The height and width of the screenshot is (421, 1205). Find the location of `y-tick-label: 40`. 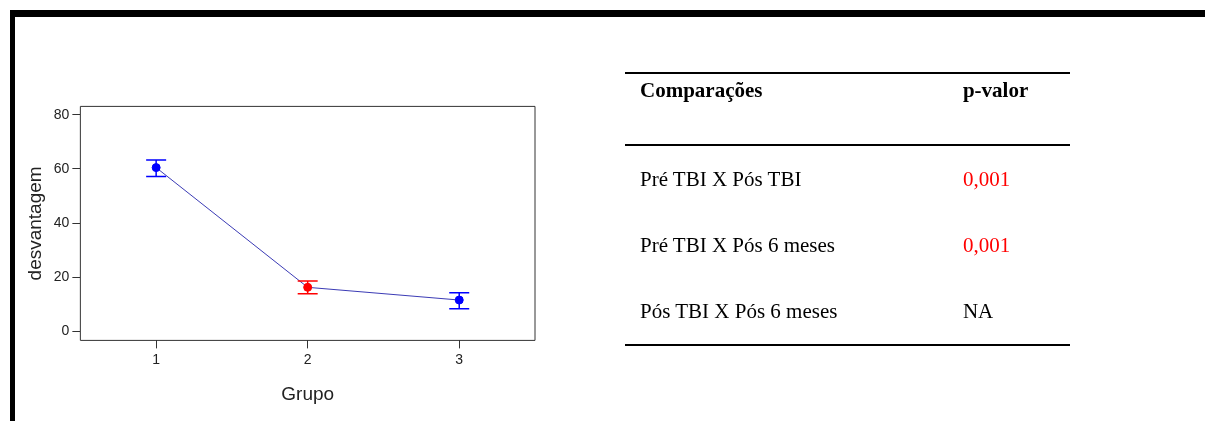

y-tick-label: 40 is located at coordinates (61, 221).